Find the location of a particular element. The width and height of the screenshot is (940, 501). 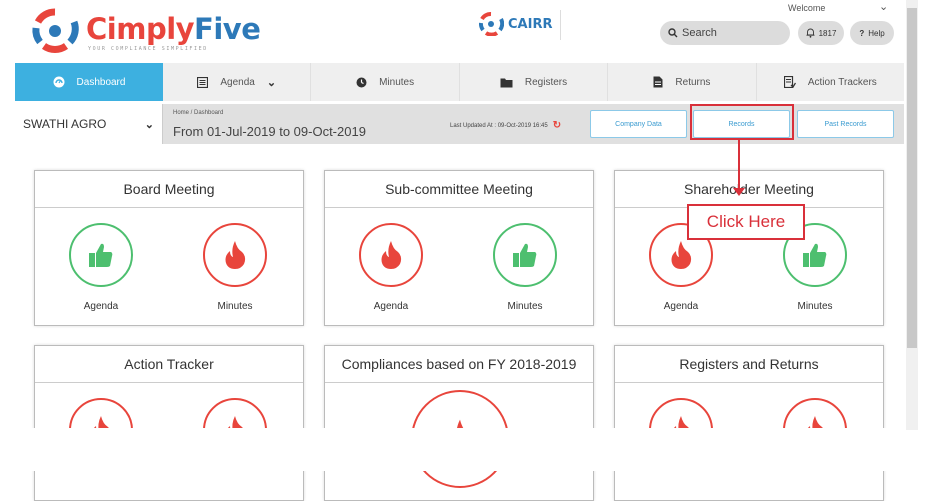

card-title: Sub-committee Meeting is located at coordinates (459, 189).